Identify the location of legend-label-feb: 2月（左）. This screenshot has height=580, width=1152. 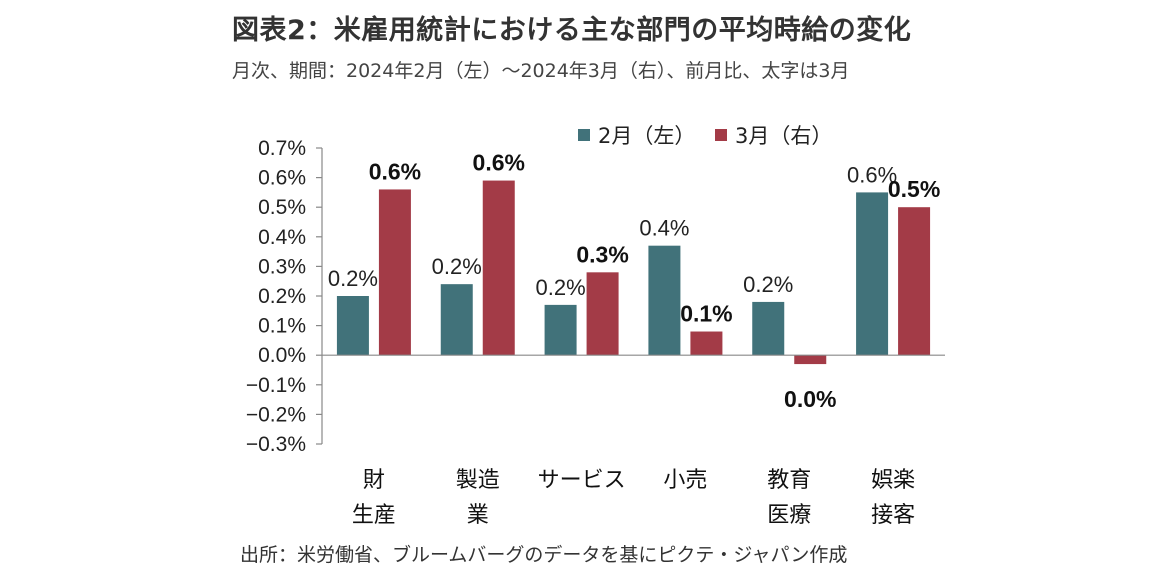
(646, 136).